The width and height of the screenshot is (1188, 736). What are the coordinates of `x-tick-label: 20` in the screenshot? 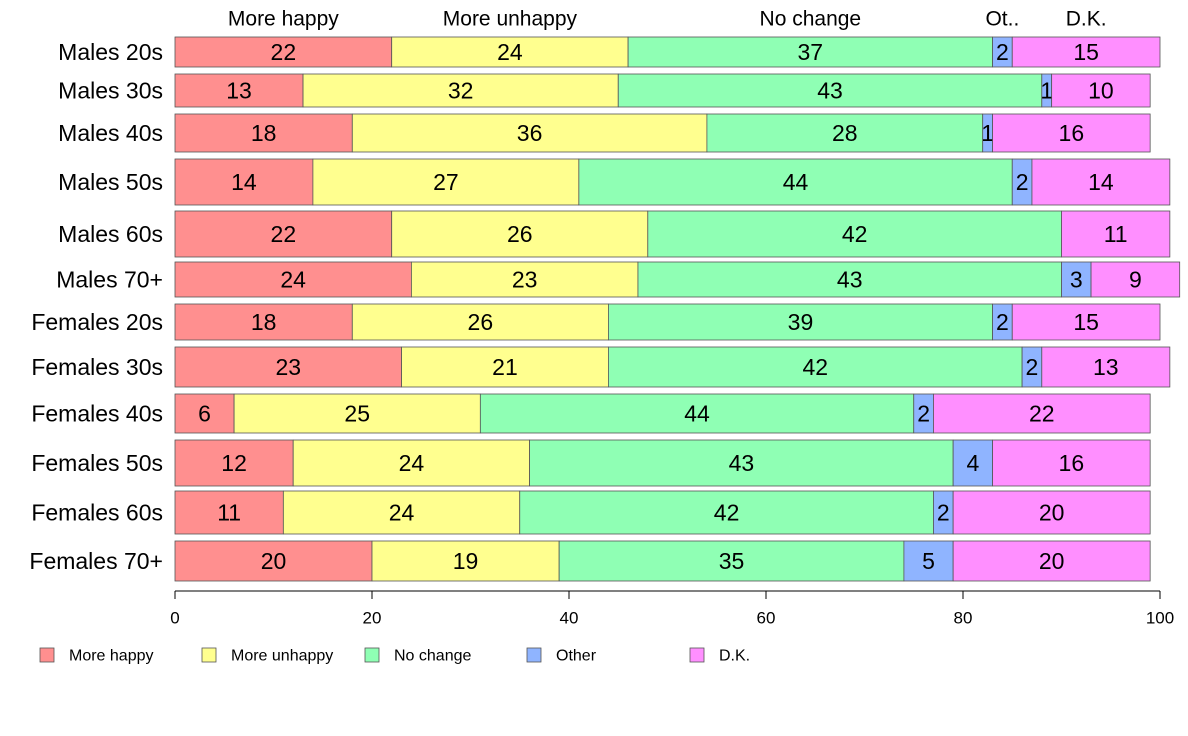 It's located at (372, 618).